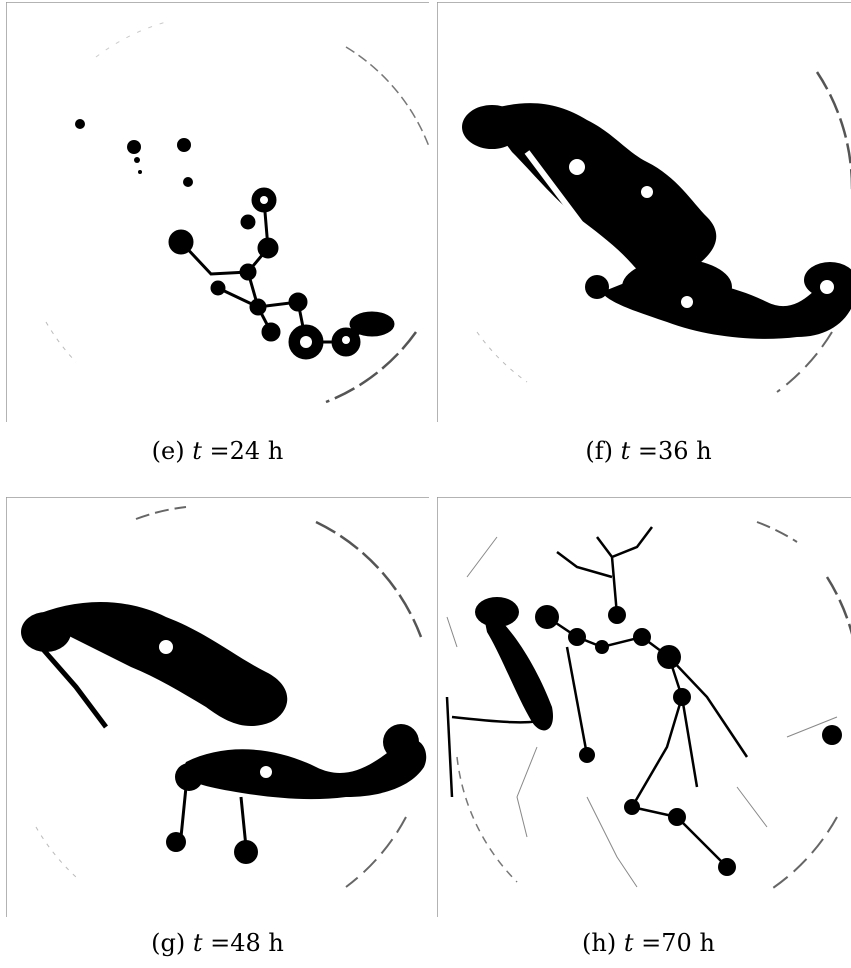 This screenshot has width=851, height=968. What do you see at coordinates (647, 451) in the screenshot?
I see `caption-f-eq: =` at bounding box center [647, 451].